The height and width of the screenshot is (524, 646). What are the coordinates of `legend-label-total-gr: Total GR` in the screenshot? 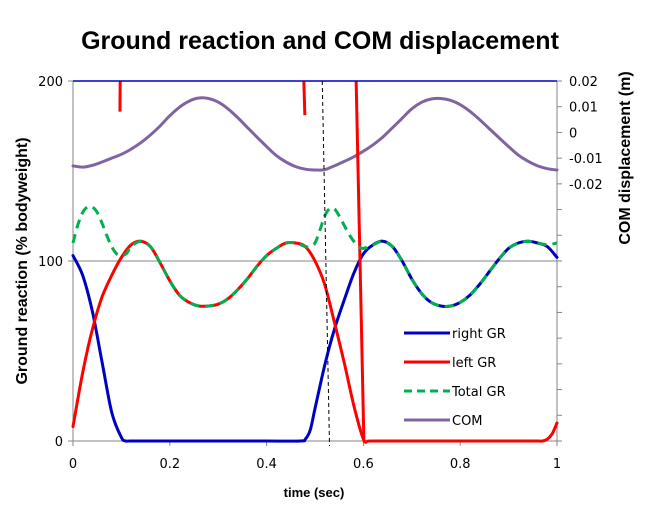 It's located at (478, 392).